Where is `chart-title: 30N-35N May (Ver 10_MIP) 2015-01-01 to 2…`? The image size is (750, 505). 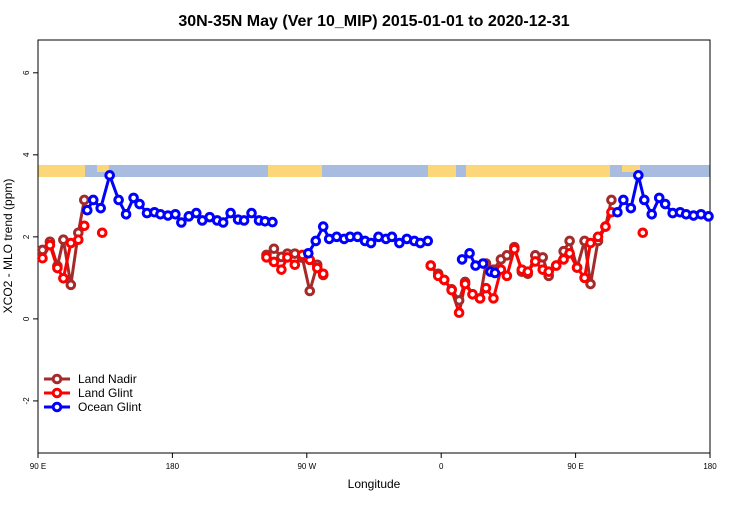
chart-title: 30N-35N May (Ver 10_MIP) 2015-01-01 to 2… is located at coordinates (373, 21).